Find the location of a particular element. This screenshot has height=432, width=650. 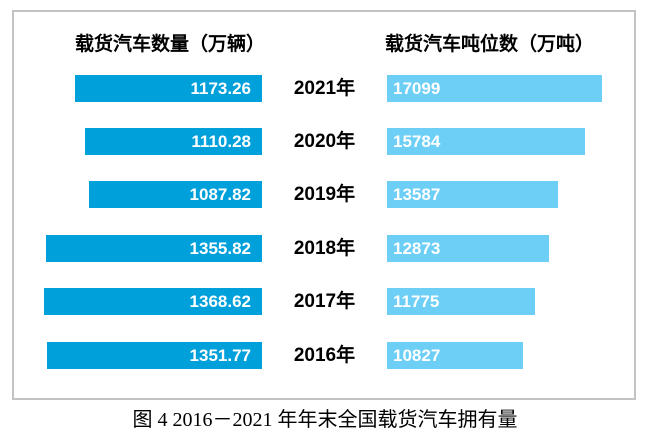

tonnage-bar: 11775 is located at coordinates (461, 302).